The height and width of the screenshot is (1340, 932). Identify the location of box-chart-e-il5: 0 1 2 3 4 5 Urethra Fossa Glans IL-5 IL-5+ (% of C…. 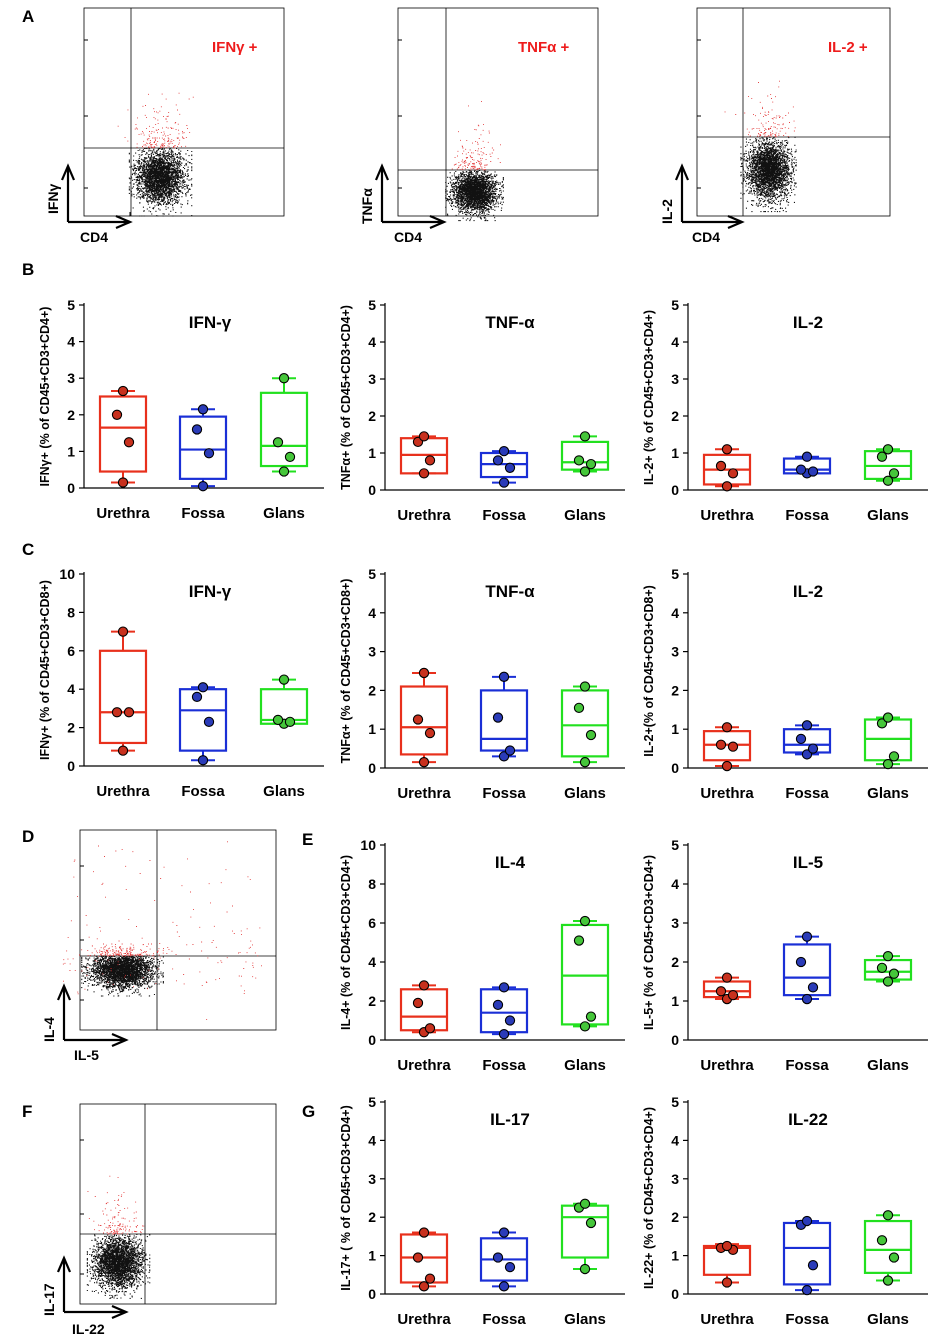
(785, 955).